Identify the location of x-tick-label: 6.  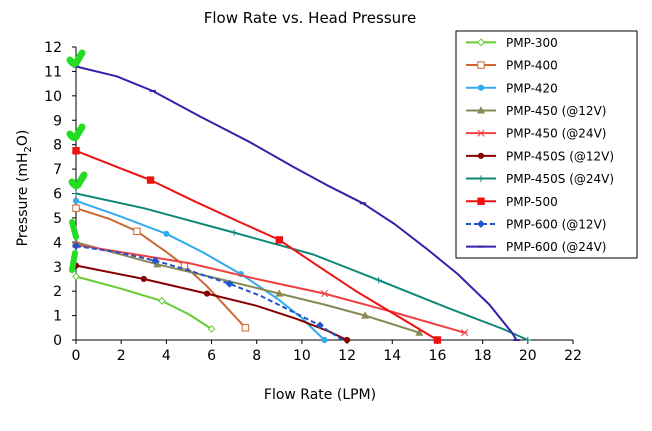
(211, 356).